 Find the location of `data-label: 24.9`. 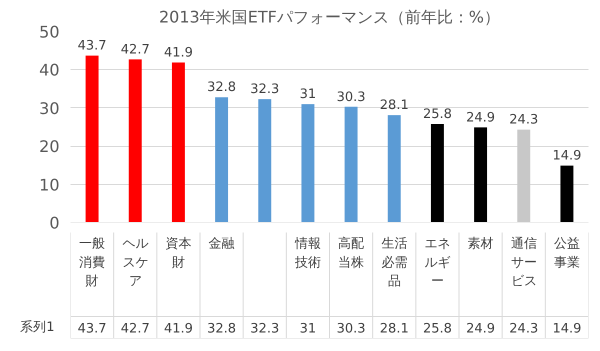

data-label: 24.9 is located at coordinates (481, 329).